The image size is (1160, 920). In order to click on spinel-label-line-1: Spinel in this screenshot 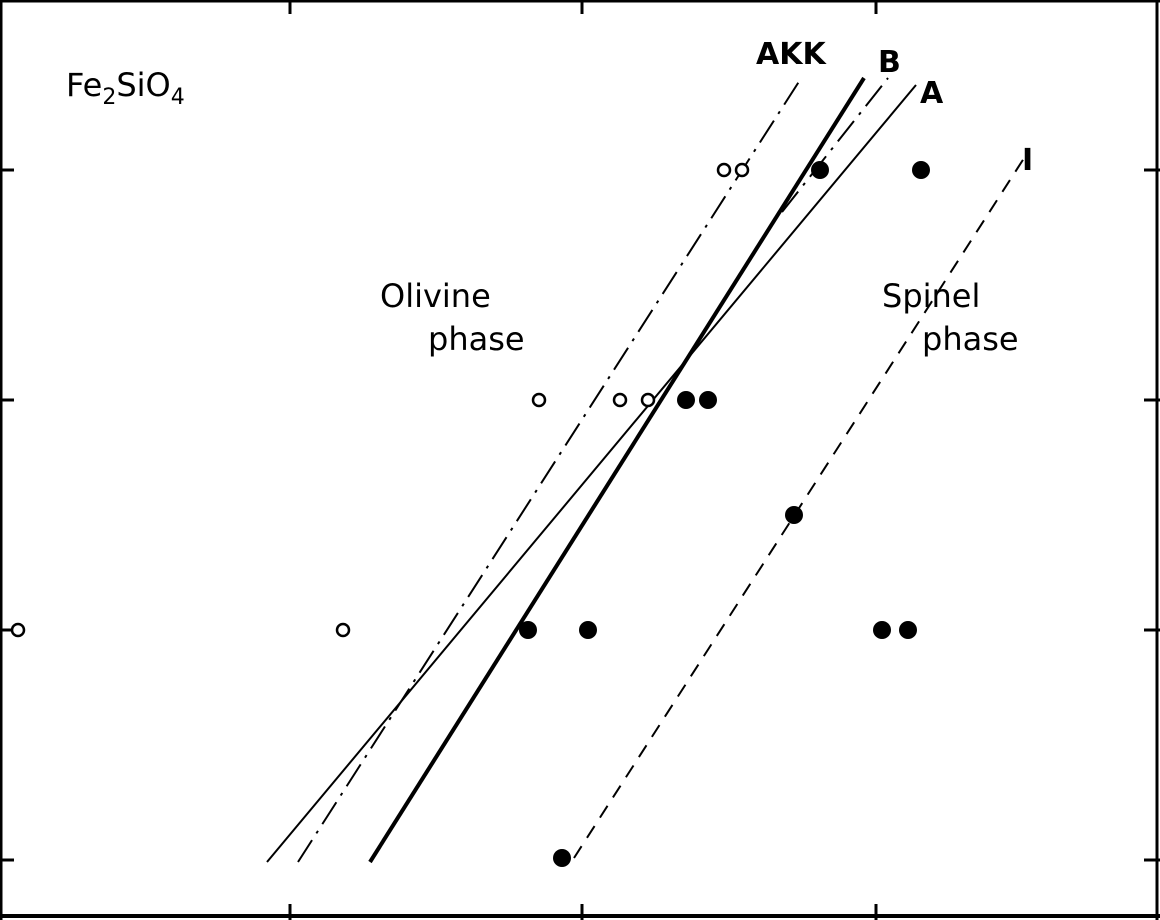, I will do `click(931, 296)`.